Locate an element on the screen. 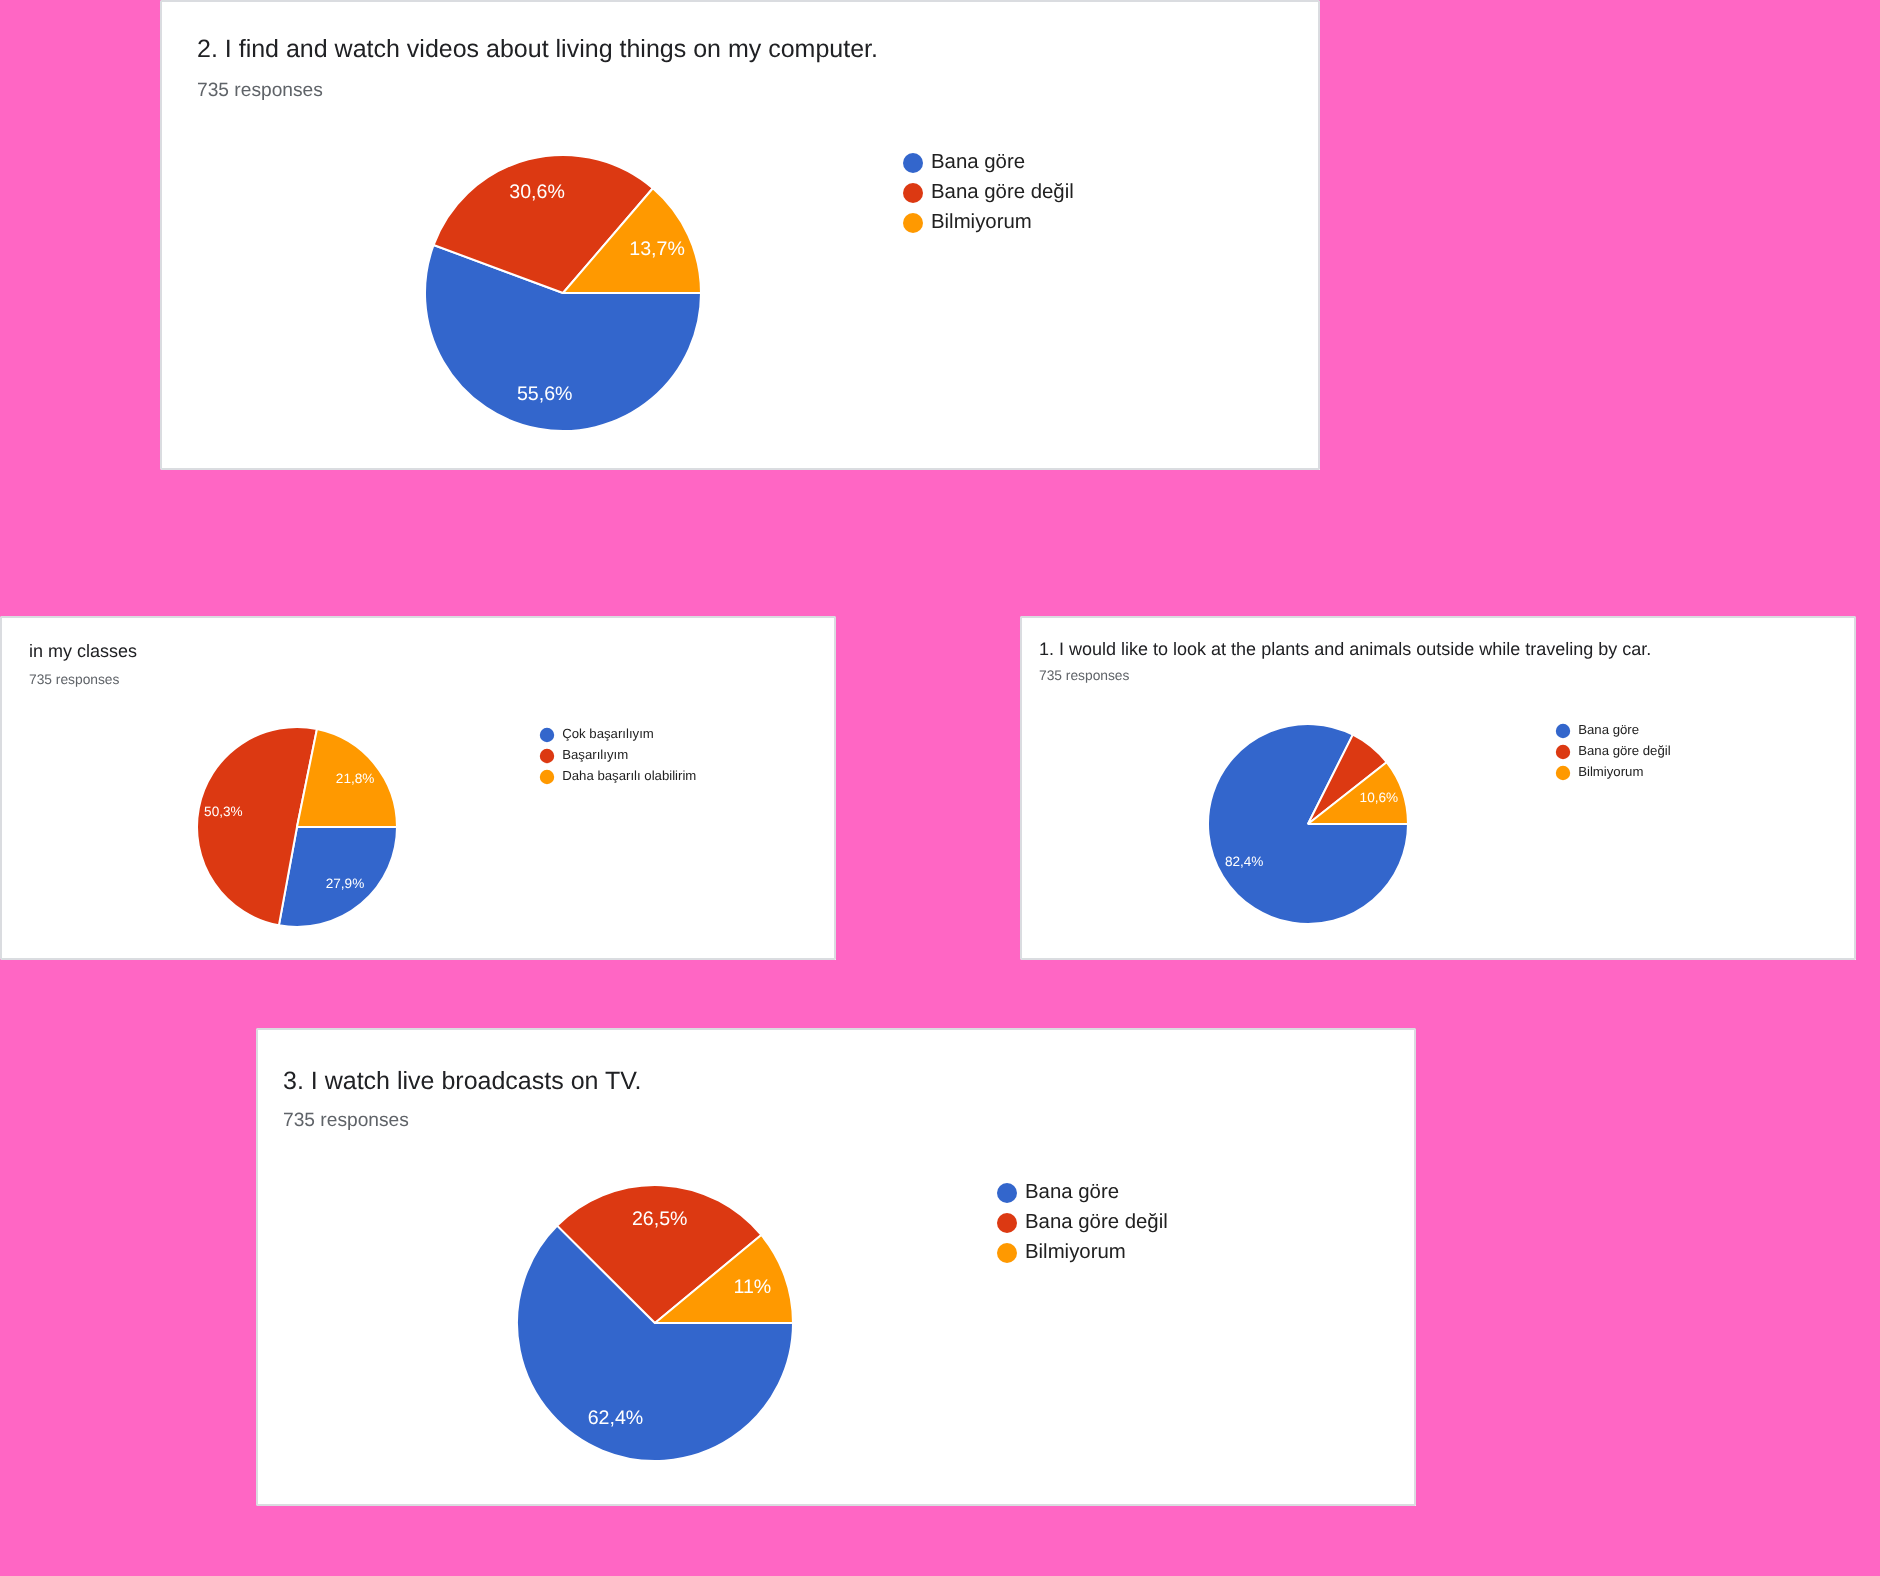 The image size is (1880, 1576). data-label: 62,4% is located at coordinates (615, 1418).